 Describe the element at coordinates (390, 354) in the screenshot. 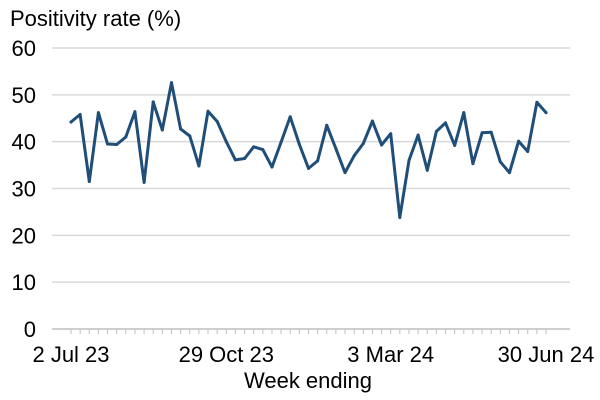

I see `x-tick-label: 3 Mar 24` at that location.